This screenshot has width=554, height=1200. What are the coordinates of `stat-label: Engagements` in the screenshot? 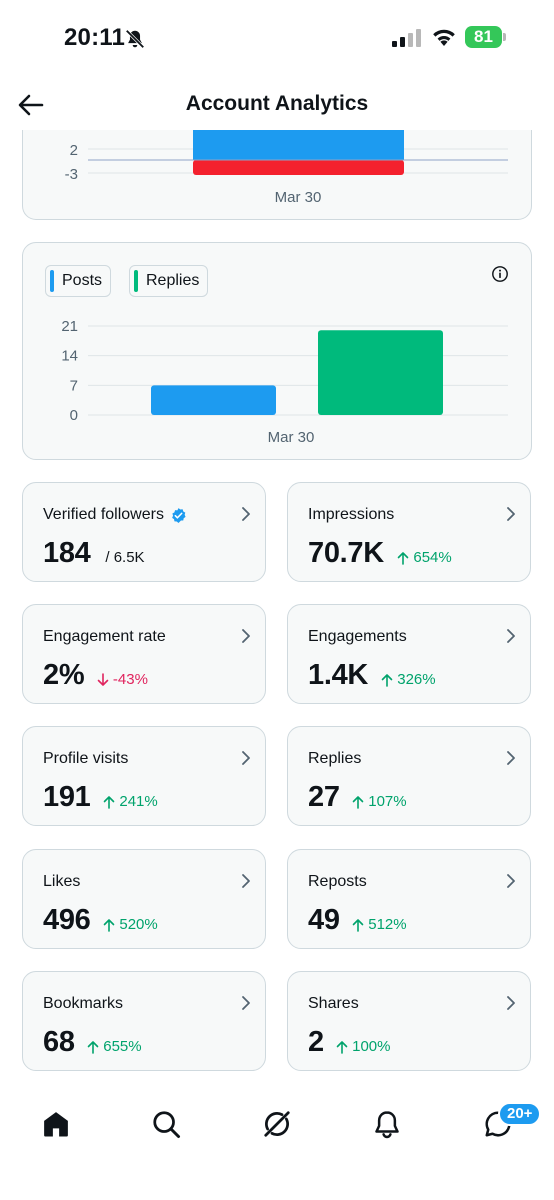 It's located at (357, 637).